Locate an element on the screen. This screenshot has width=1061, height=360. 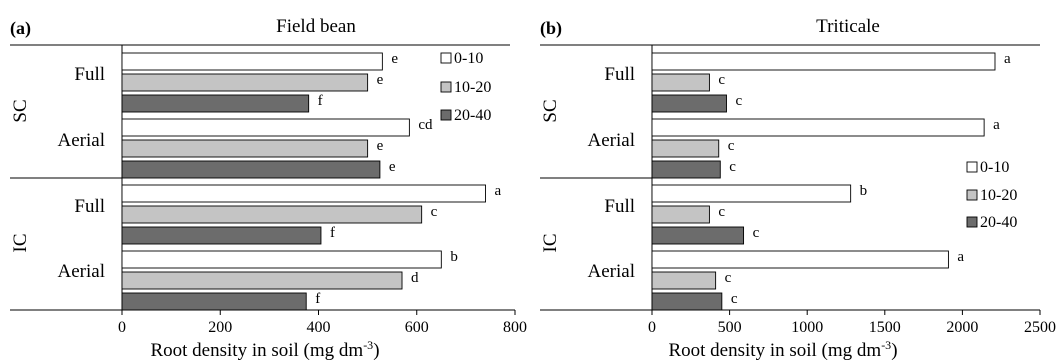
panel-label: (b) is located at coordinates (551, 28).